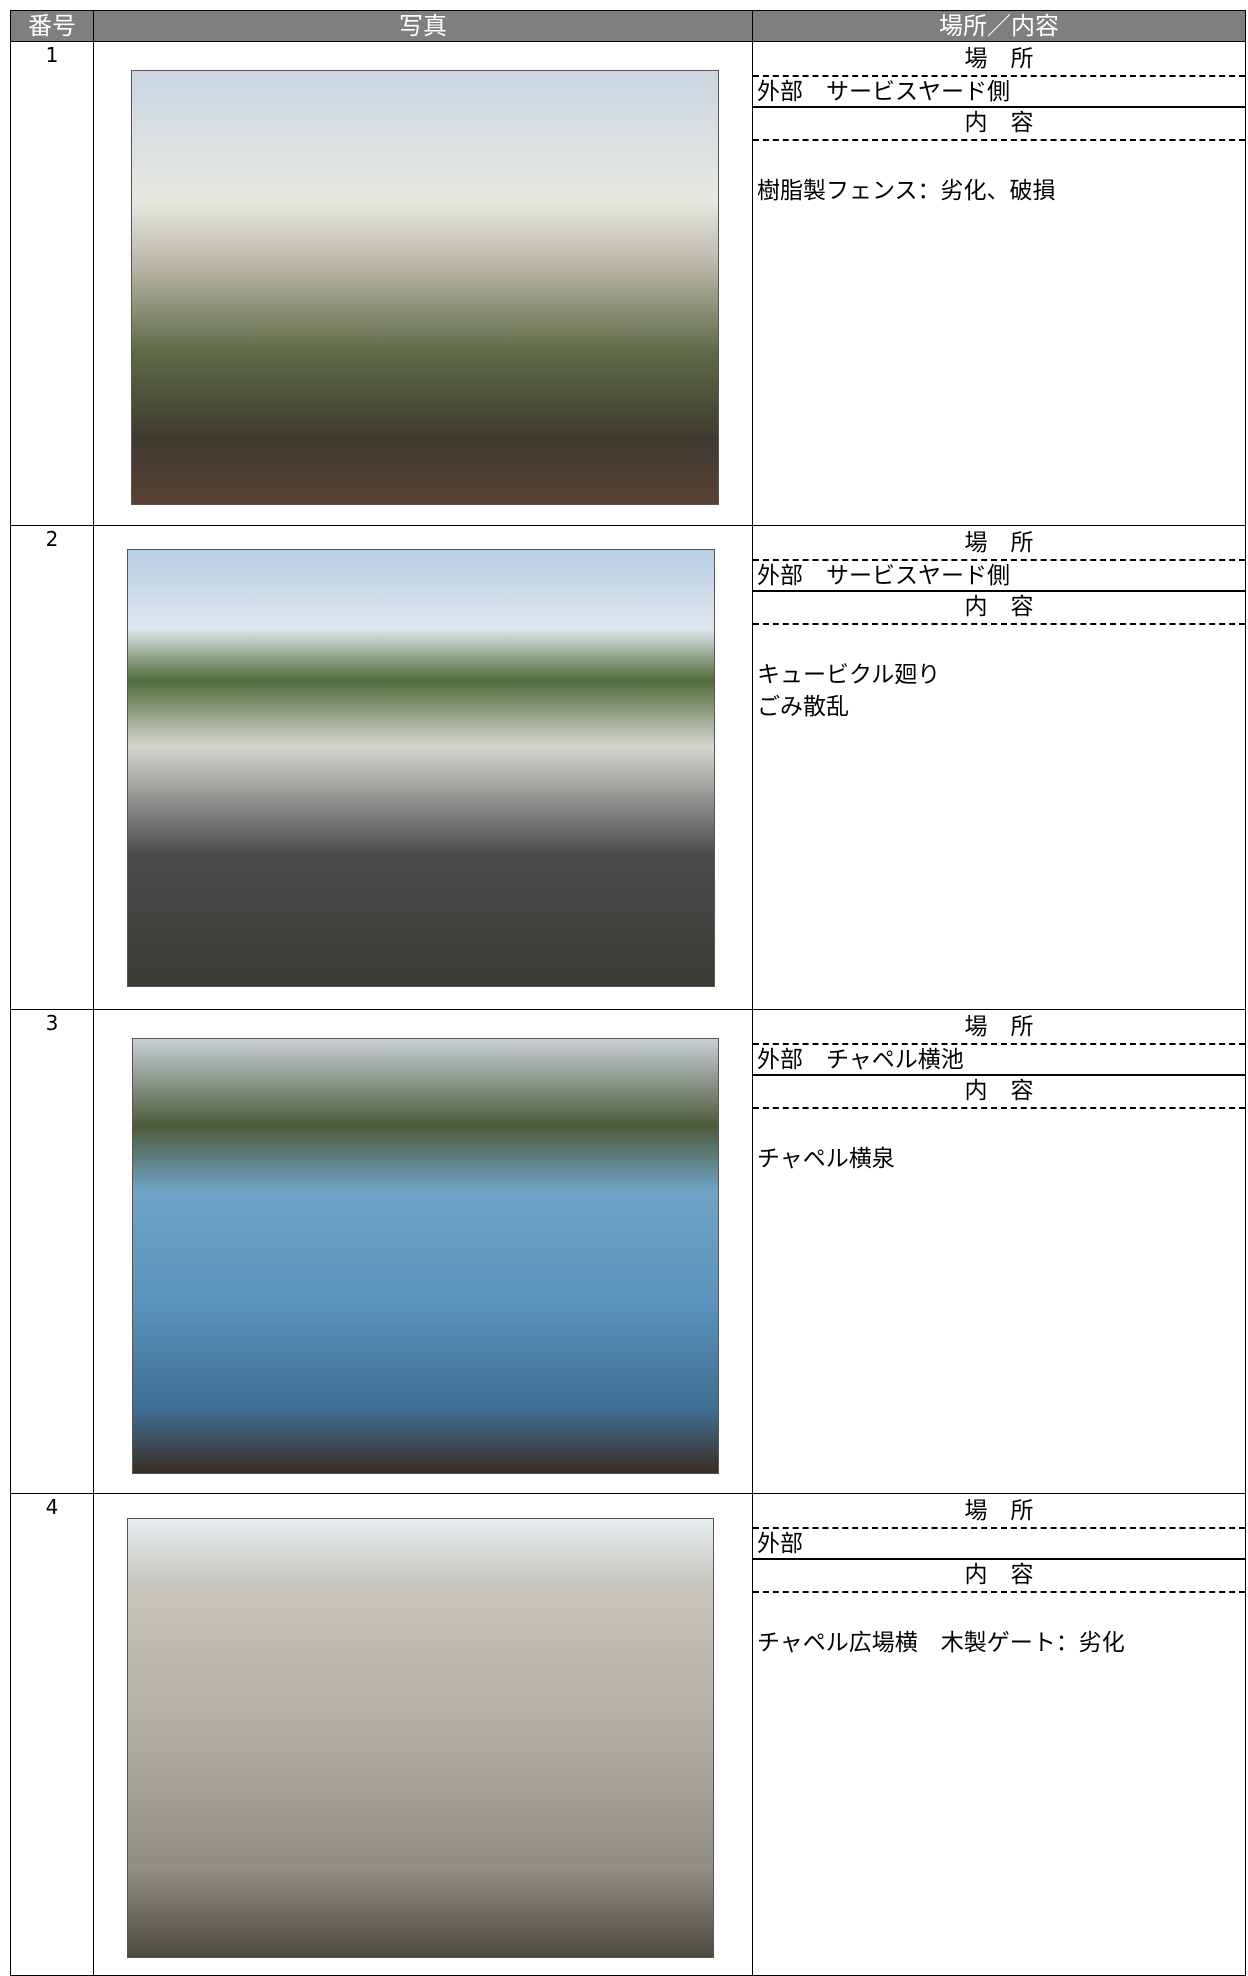  What do you see at coordinates (906, 191) in the screenshot?
I see `content: 樹脂製フェンス：劣化、破損` at bounding box center [906, 191].